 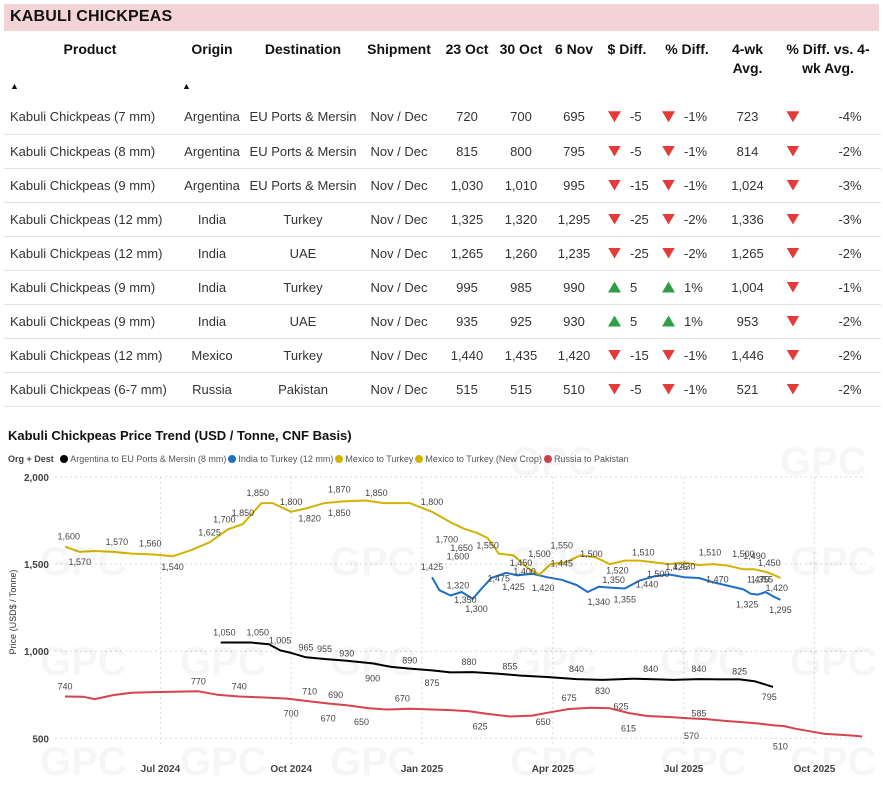 What do you see at coordinates (591, 459) in the screenshot?
I see `legend-label: Russia to Pakistan` at bounding box center [591, 459].